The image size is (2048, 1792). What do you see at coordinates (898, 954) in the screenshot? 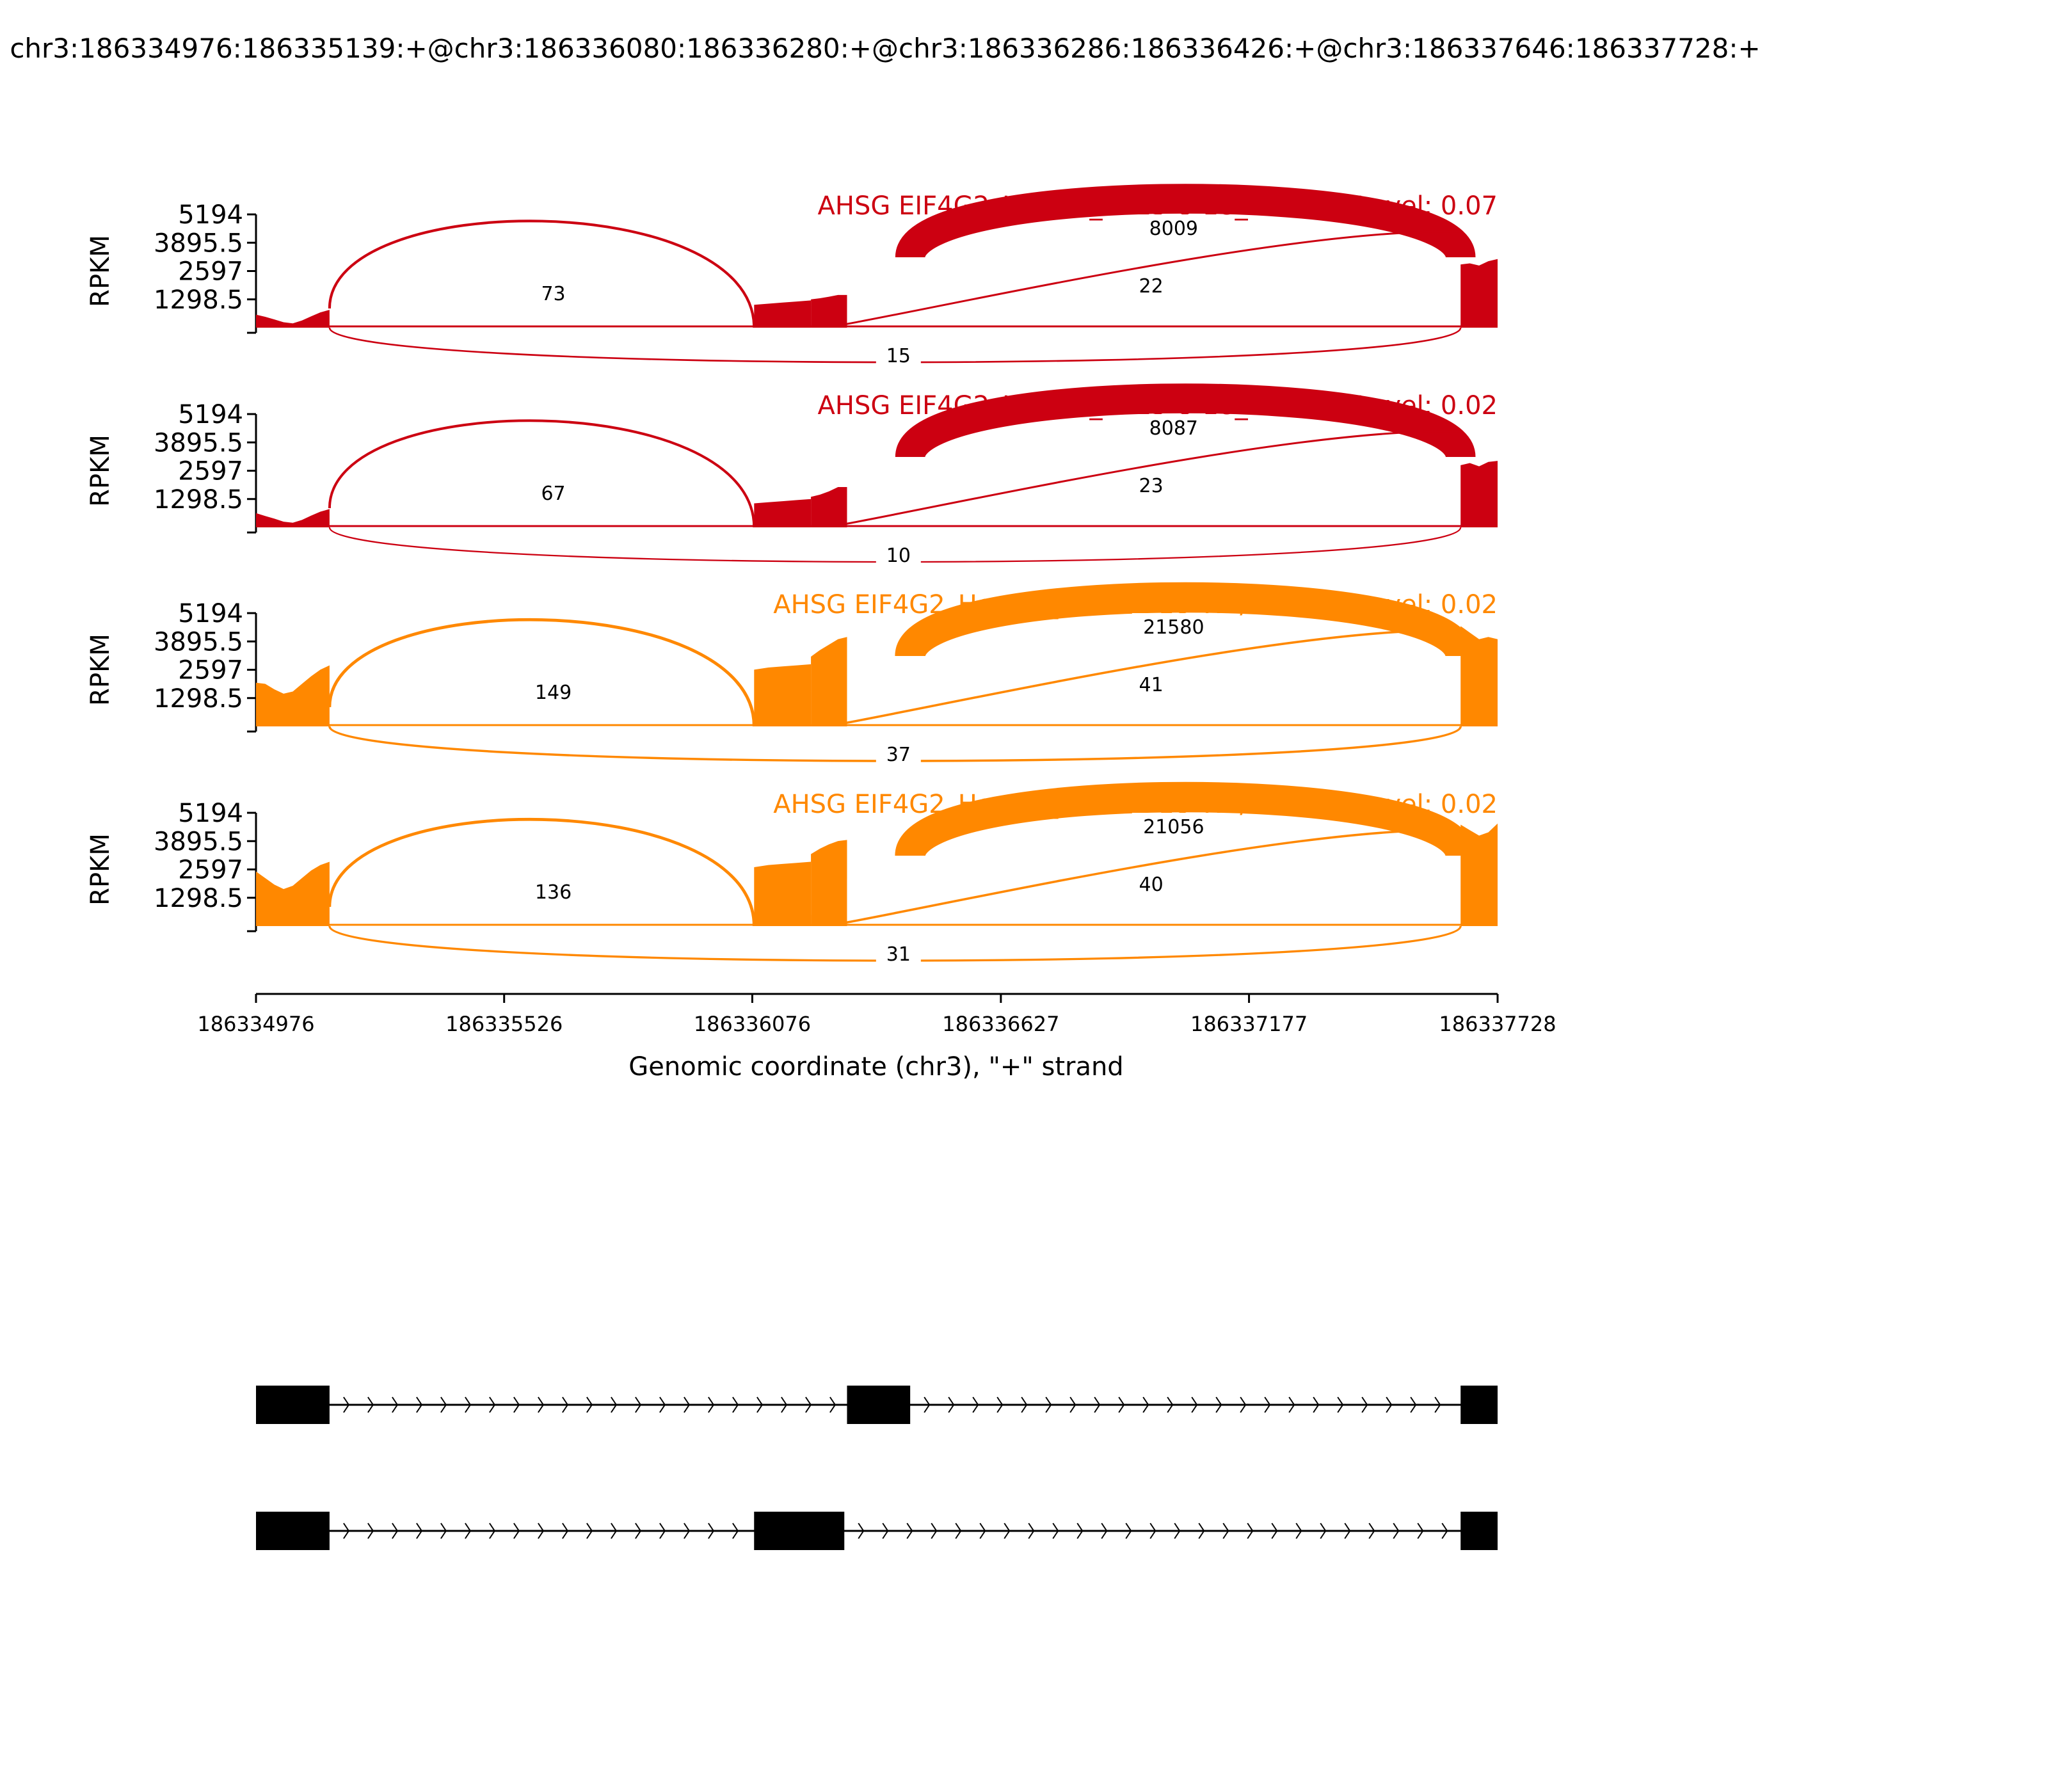
I see `junction-count: 31` at bounding box center [898, 954].